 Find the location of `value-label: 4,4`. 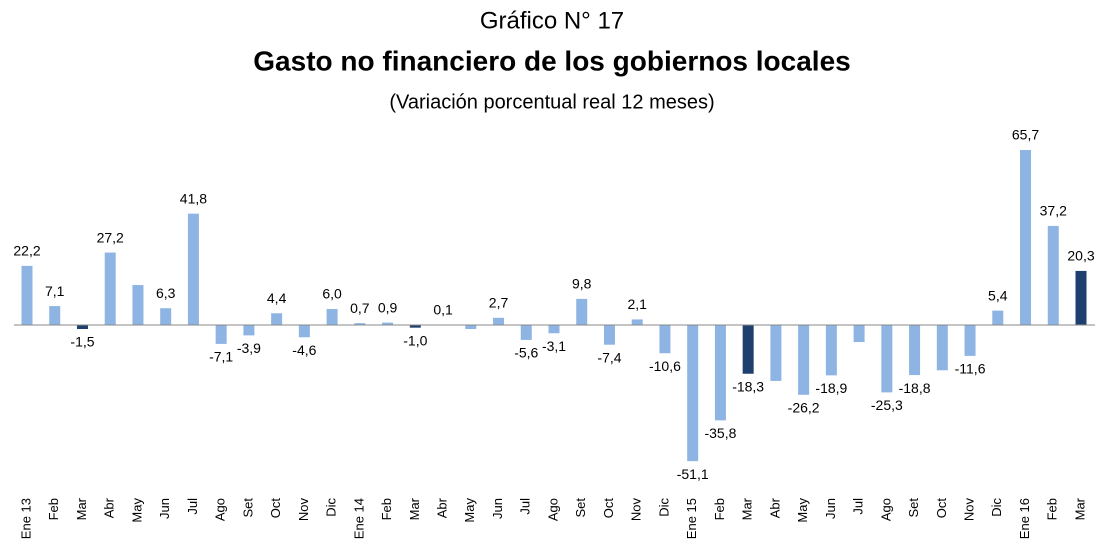

value-label: 4,4 is located at coordinates (277, 298).